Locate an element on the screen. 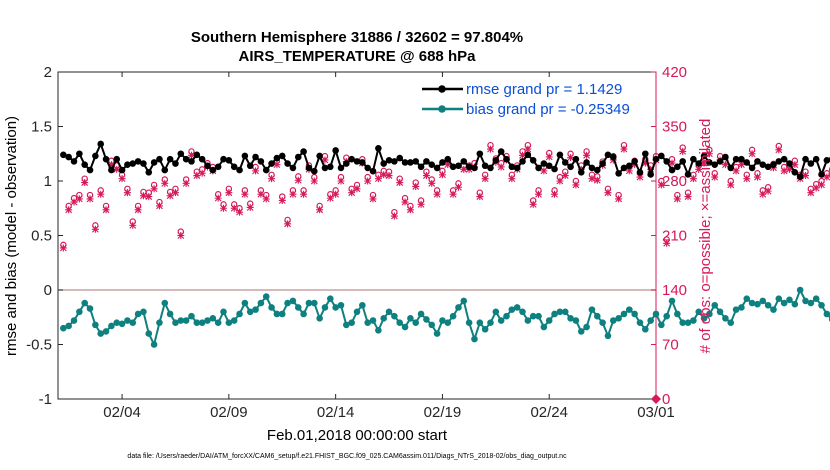 The image size is (830, 470). bias-series is located at coordinates (445, 317).